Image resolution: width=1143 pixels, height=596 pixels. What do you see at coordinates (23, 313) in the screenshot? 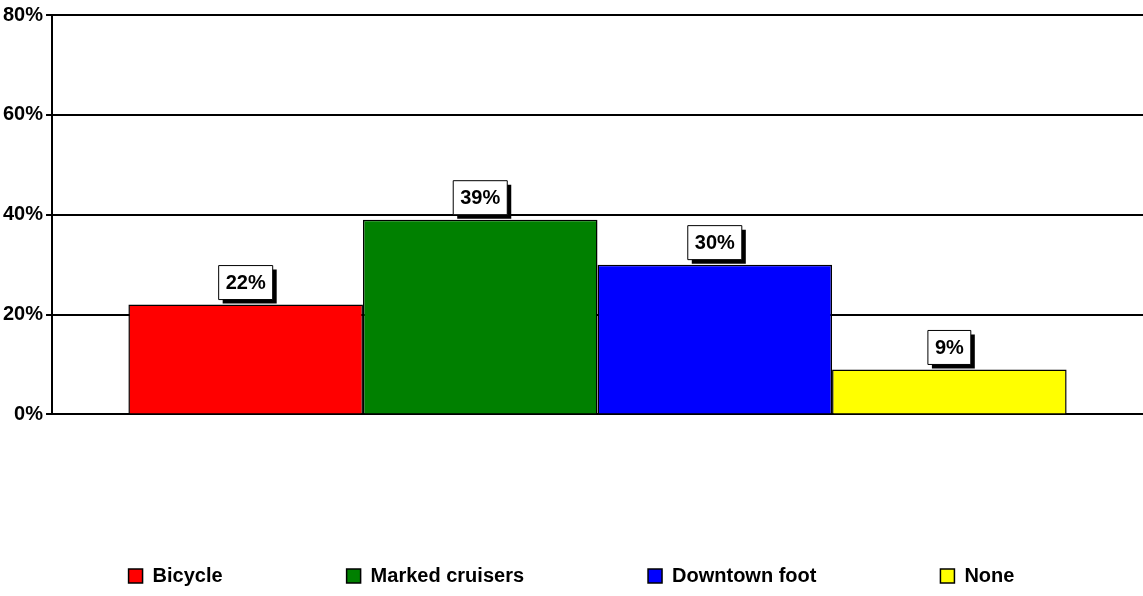
I see `y-tick-label: 20%` at bounding box center [23, 313].